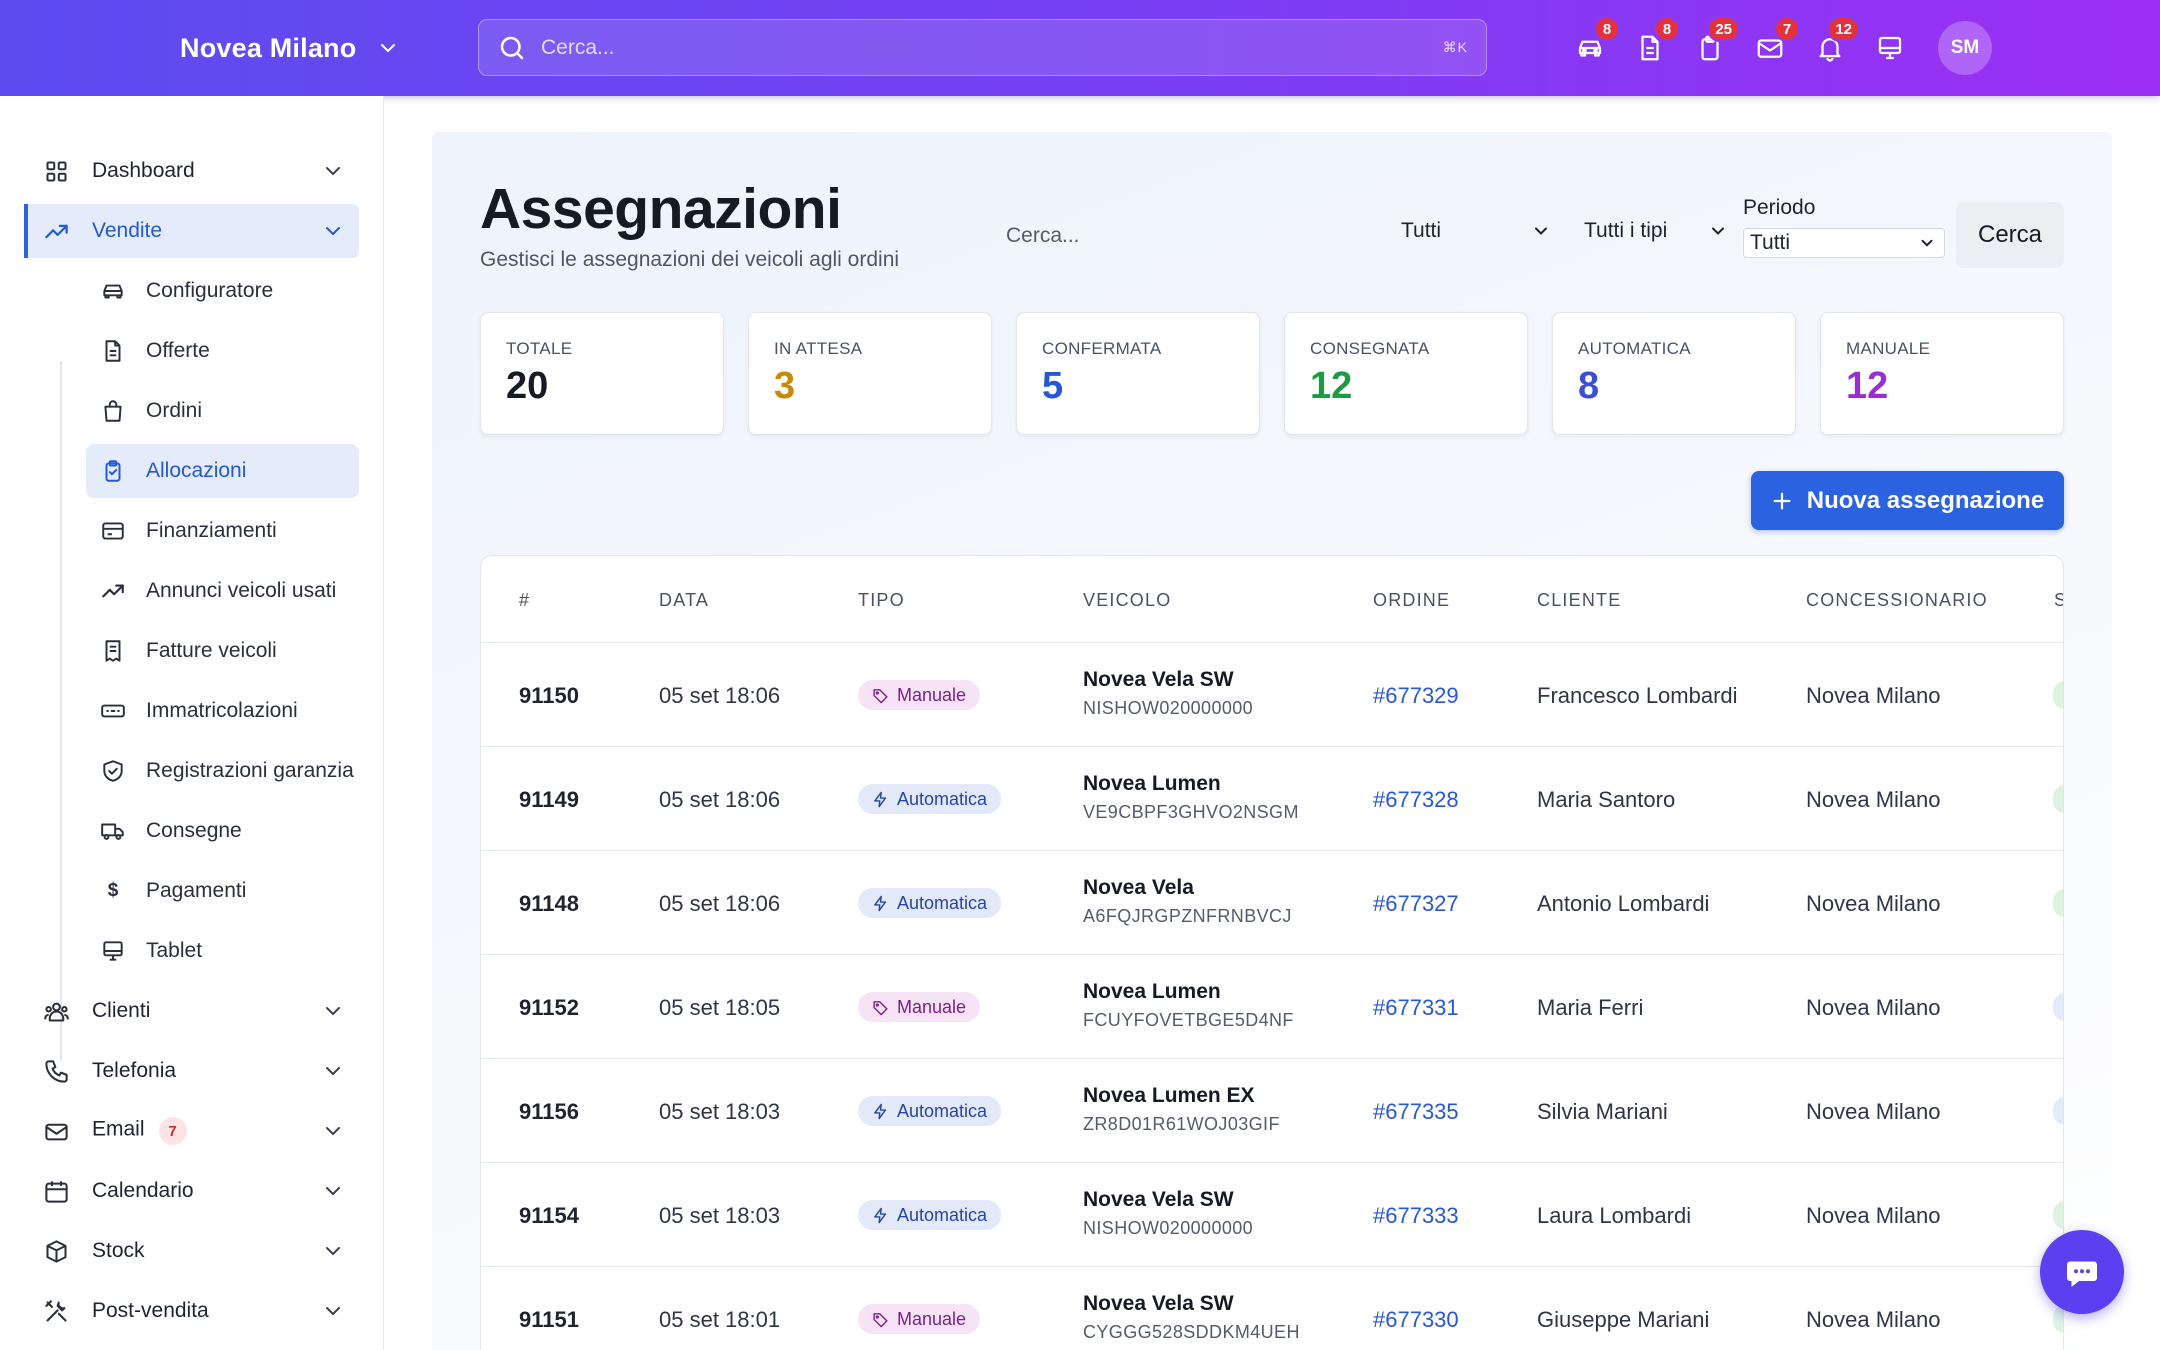  What do you see at coordinates (1965, 48) in the screenshot?
I see `user-avatar: SM` at bounding box center [1965, 48].